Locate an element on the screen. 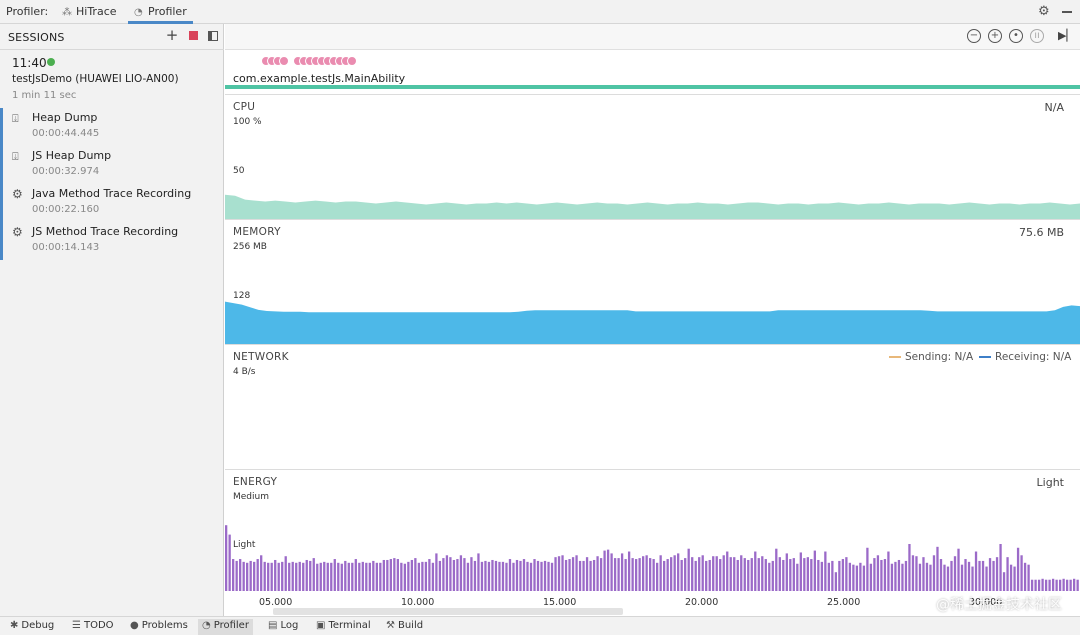  plus-icon: + is located at coordinates (172, 35).